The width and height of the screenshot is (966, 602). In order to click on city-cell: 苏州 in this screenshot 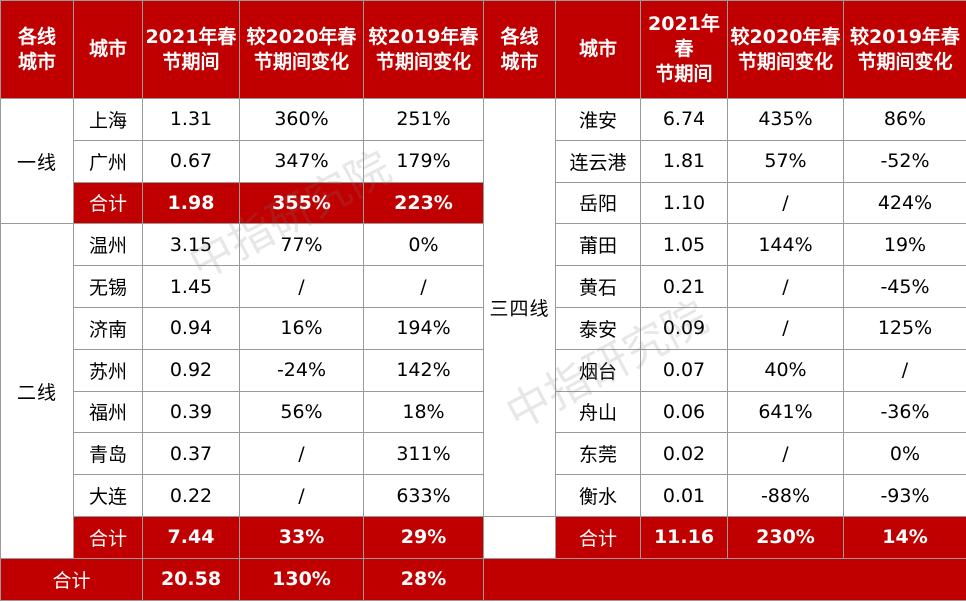, I will do `click(108, 370)`.